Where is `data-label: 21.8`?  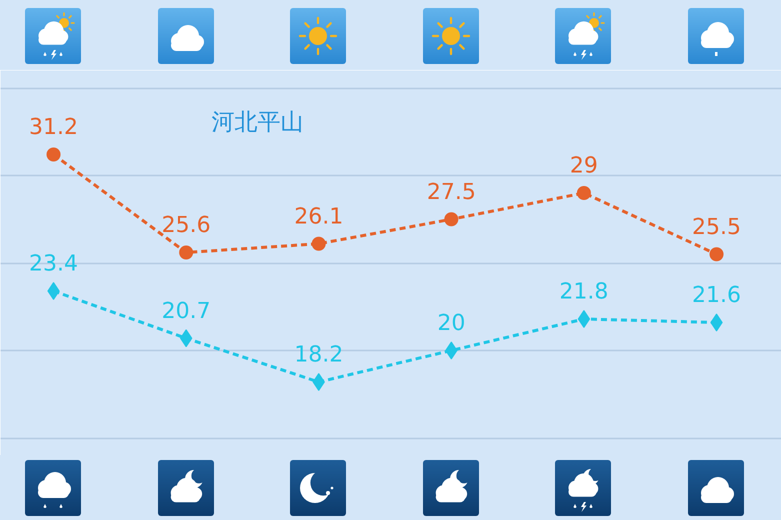
data-label: 21.8 is located at coordinates (583, 292).